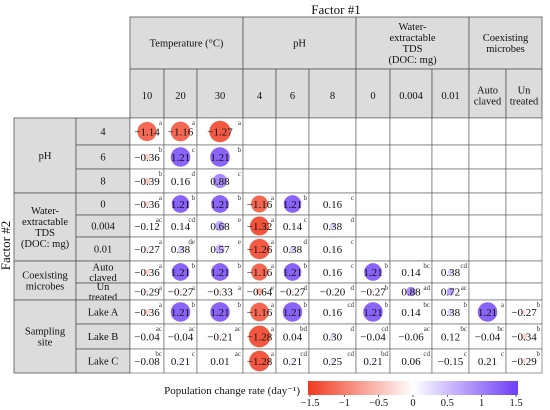 Image resolution: width=550 pixels, height=410 pixels. I want to click on significance-letter: bc, so click(463, 329).